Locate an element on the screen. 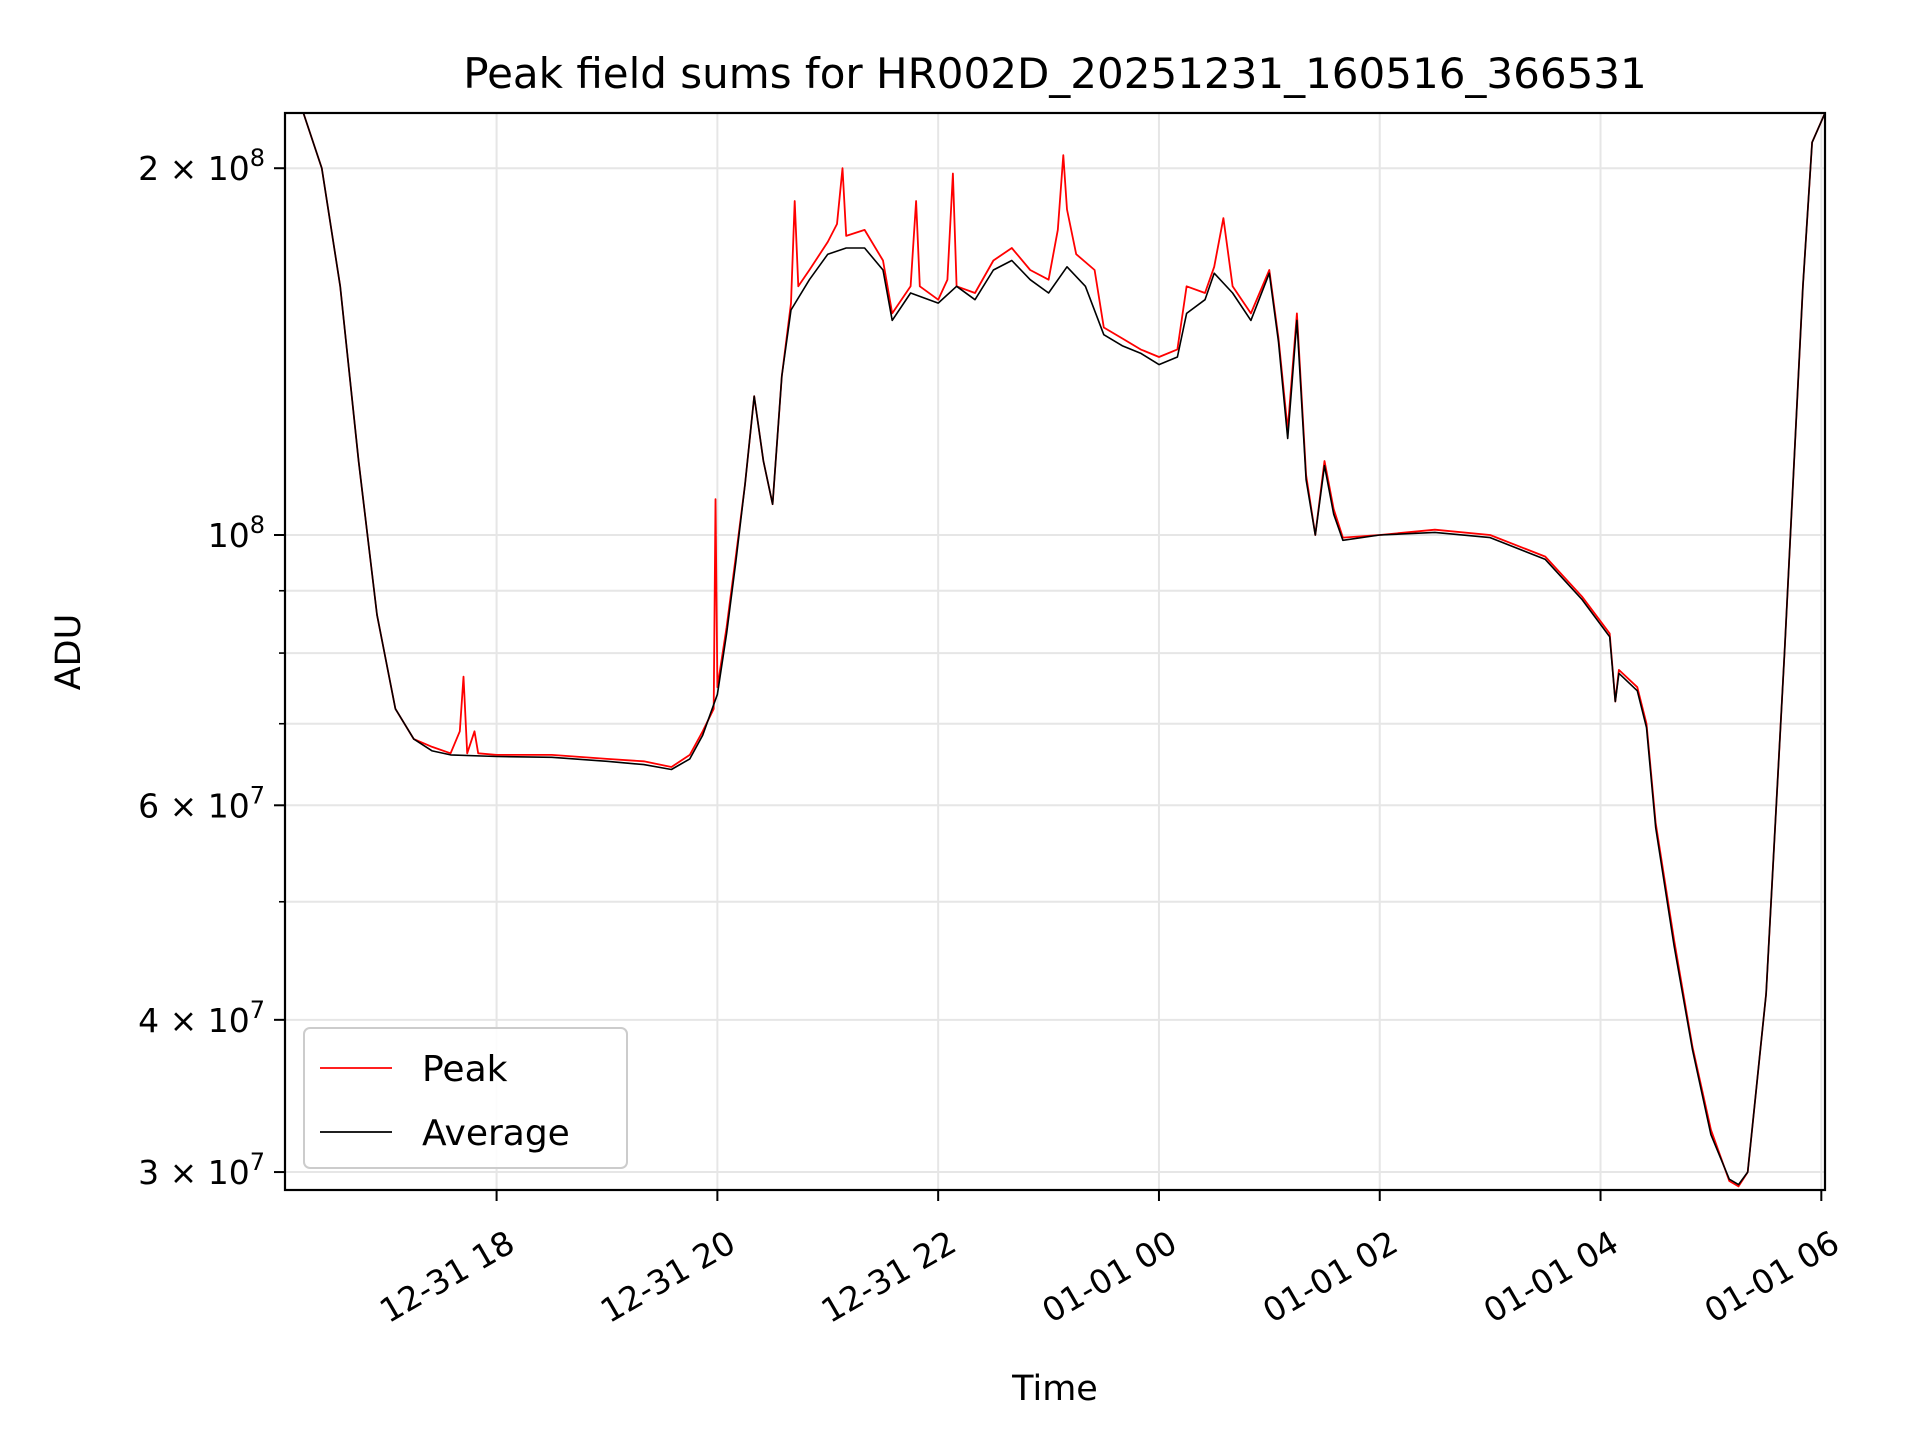  y-tick-label: 4 × 107 is located at coordinates (201, 1018).